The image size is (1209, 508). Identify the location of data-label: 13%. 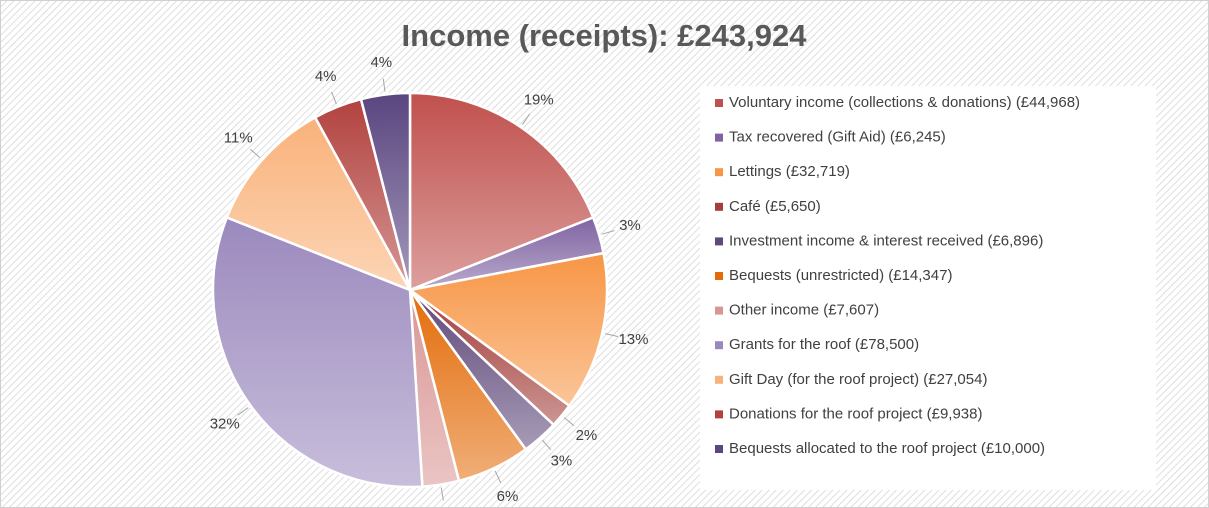
(633, 339).